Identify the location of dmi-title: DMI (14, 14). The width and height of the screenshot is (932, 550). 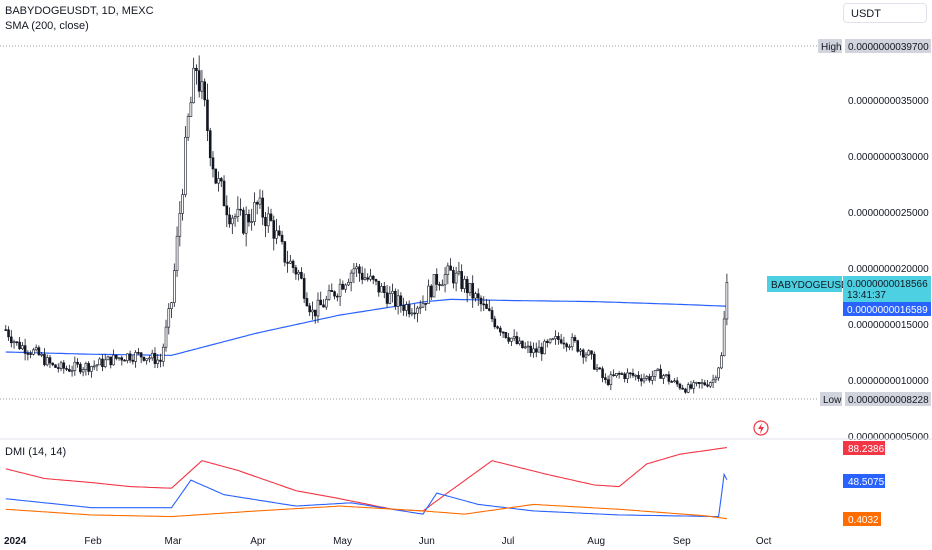
(35, 452).